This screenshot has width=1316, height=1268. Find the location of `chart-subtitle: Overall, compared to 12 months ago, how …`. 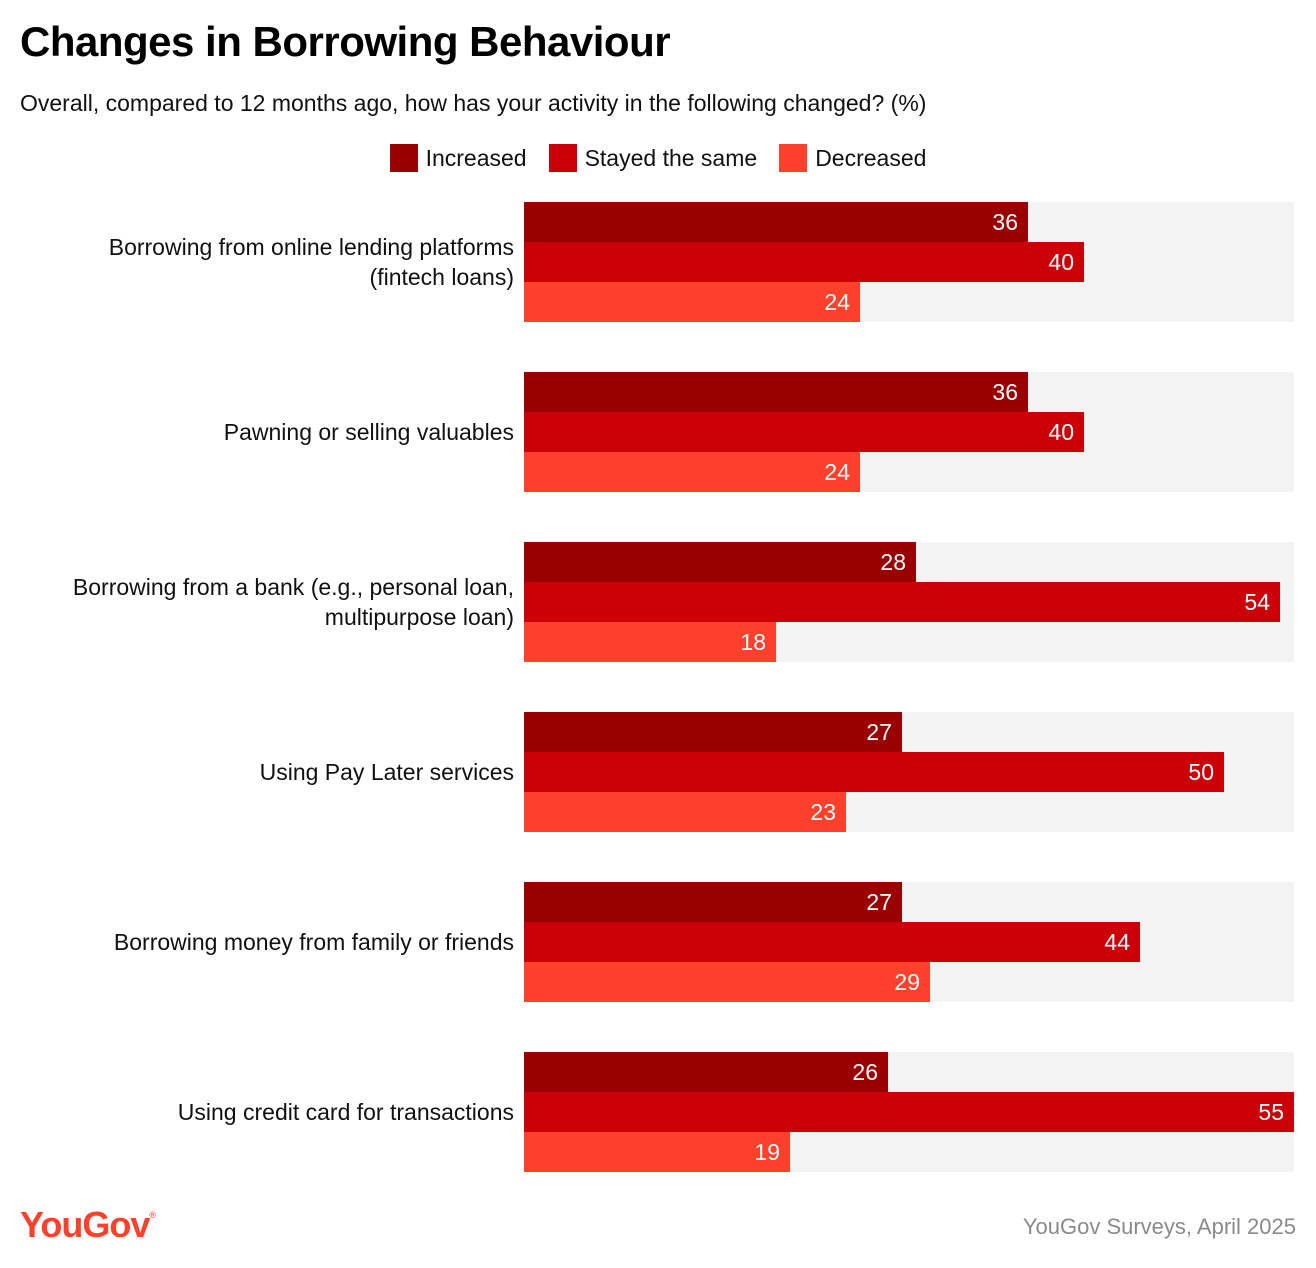

chart-subtitle: Overall, compared to 12 months ago, how … is located at coordinates (473, 103).